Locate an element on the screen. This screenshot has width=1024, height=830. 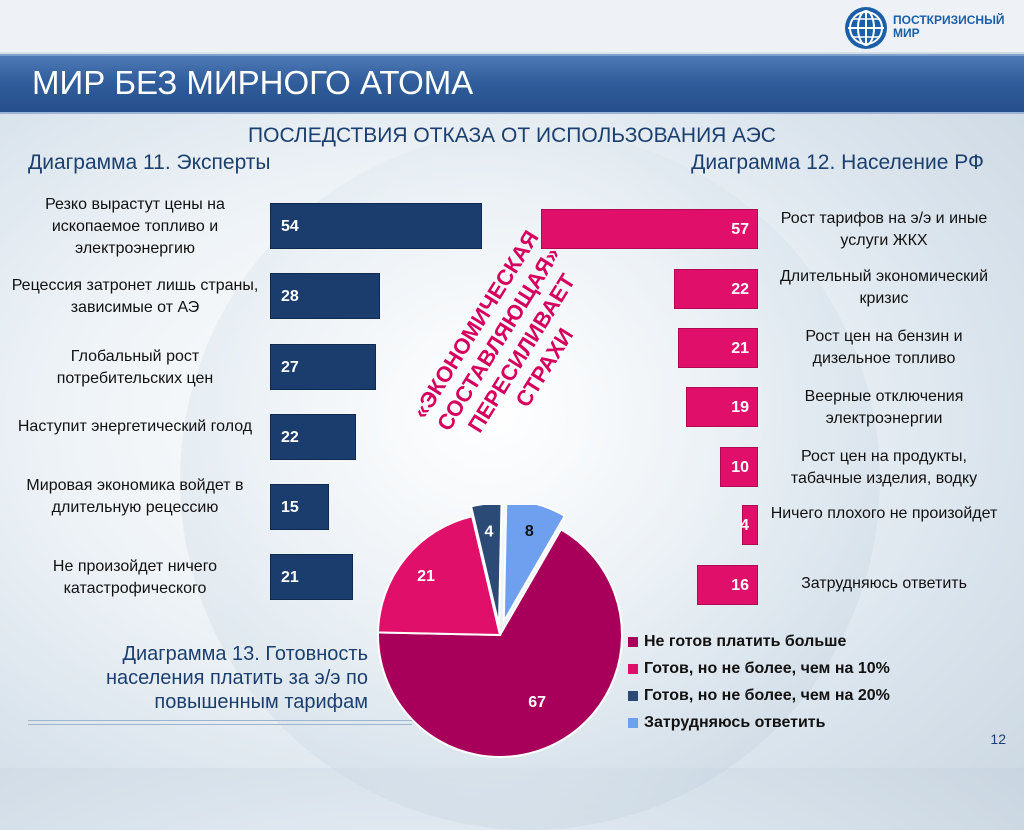
pie-value-label: 21 is located at coordinates (426, 576).